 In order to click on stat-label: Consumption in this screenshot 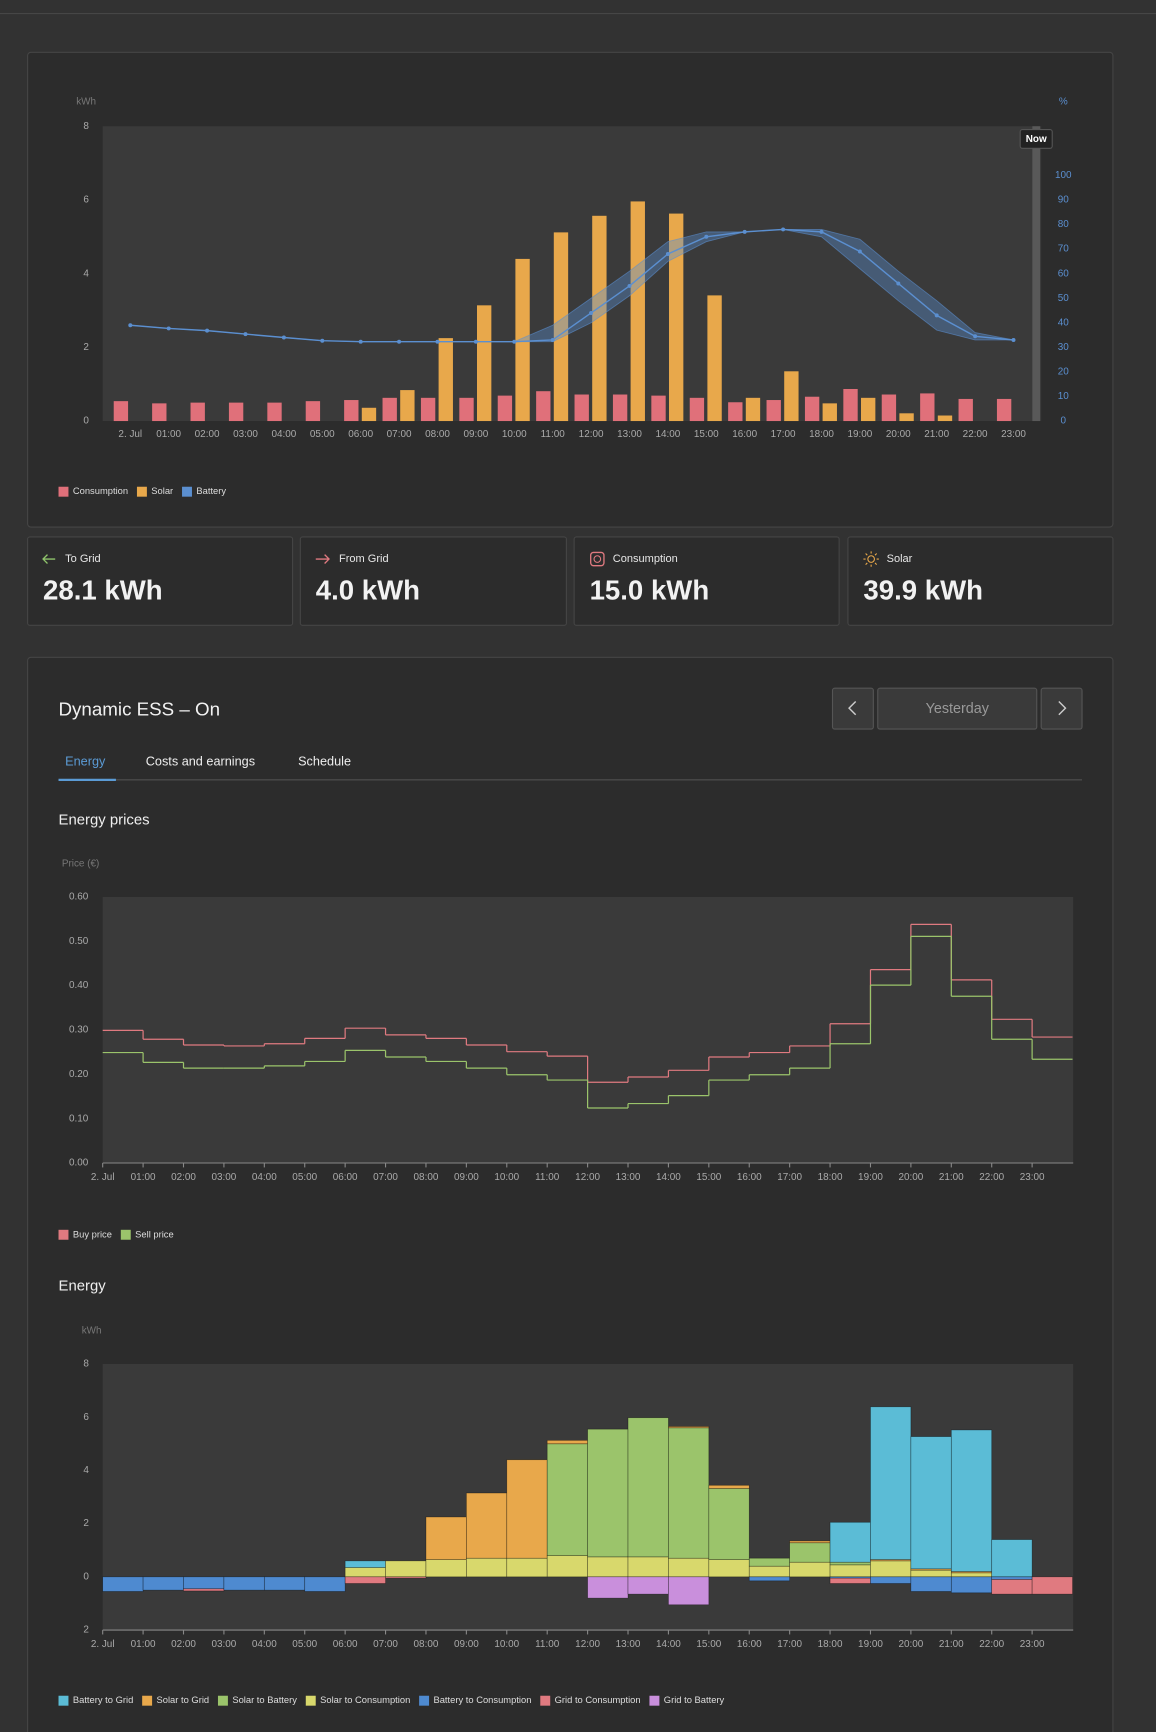, I will do `click(645, 559)`.